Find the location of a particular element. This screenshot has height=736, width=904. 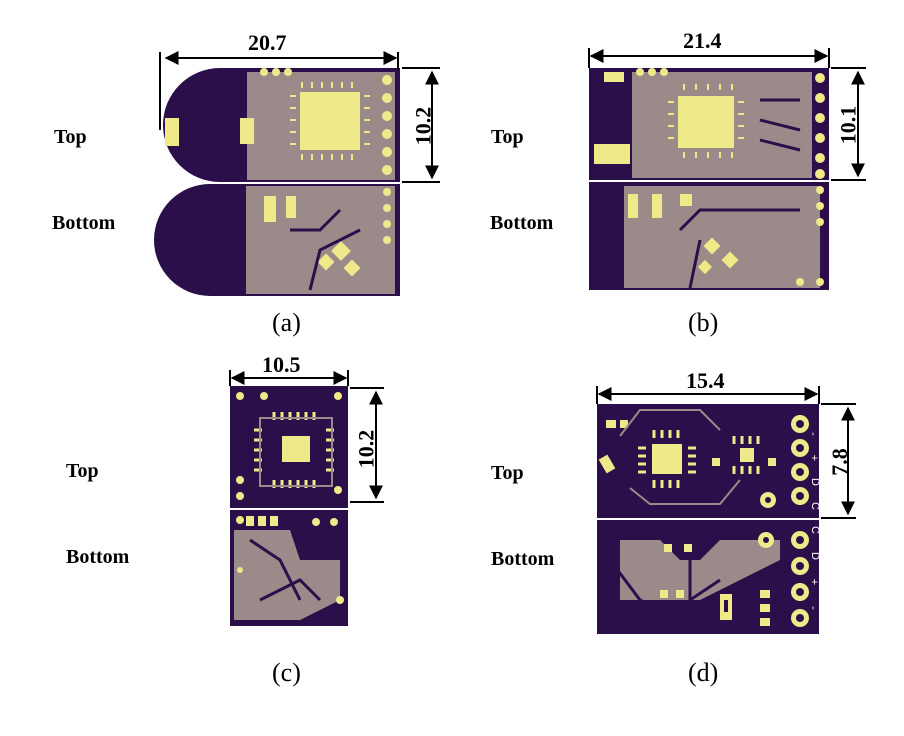

panel-b-top-board is located at coordinates (709, 124).